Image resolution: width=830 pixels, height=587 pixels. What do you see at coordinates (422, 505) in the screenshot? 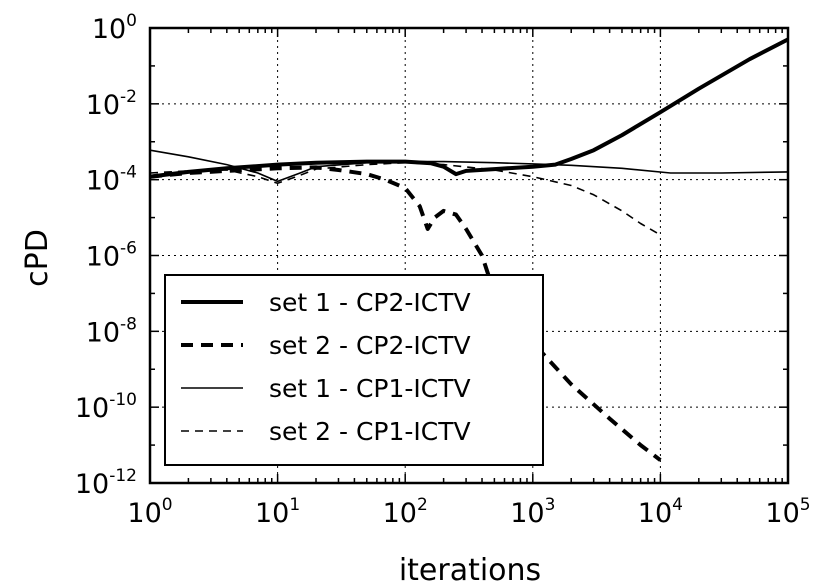
I see `x-tick-label-exp: 2` at bounding box center [422, 505].